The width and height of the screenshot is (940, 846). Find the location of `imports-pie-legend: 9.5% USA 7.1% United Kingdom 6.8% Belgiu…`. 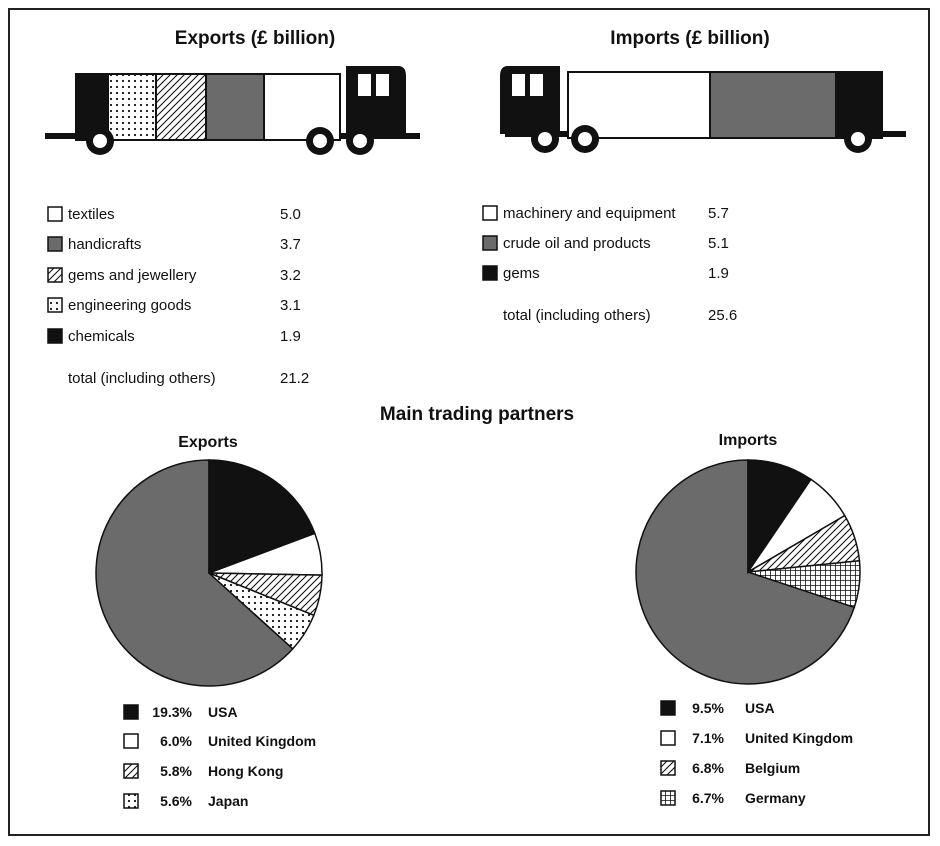

imports-pie-legend: 9.5% USA 7.1% United Kingdom 6.8% Belgiu… is located at coordinates (756, 753).